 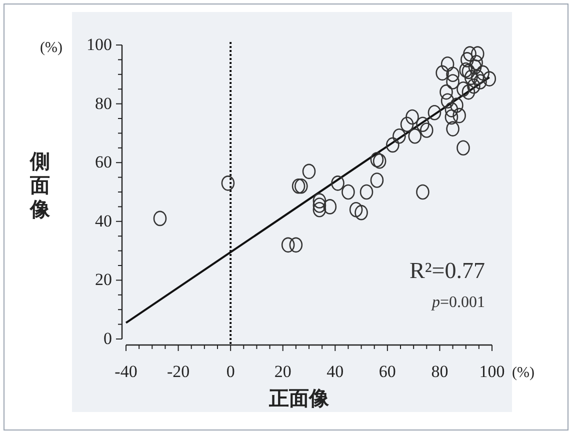 What do you see at coordinates (103, 162) in the screenshot?
I see `y-tick-label: 60` at bounding box center [103, 162].